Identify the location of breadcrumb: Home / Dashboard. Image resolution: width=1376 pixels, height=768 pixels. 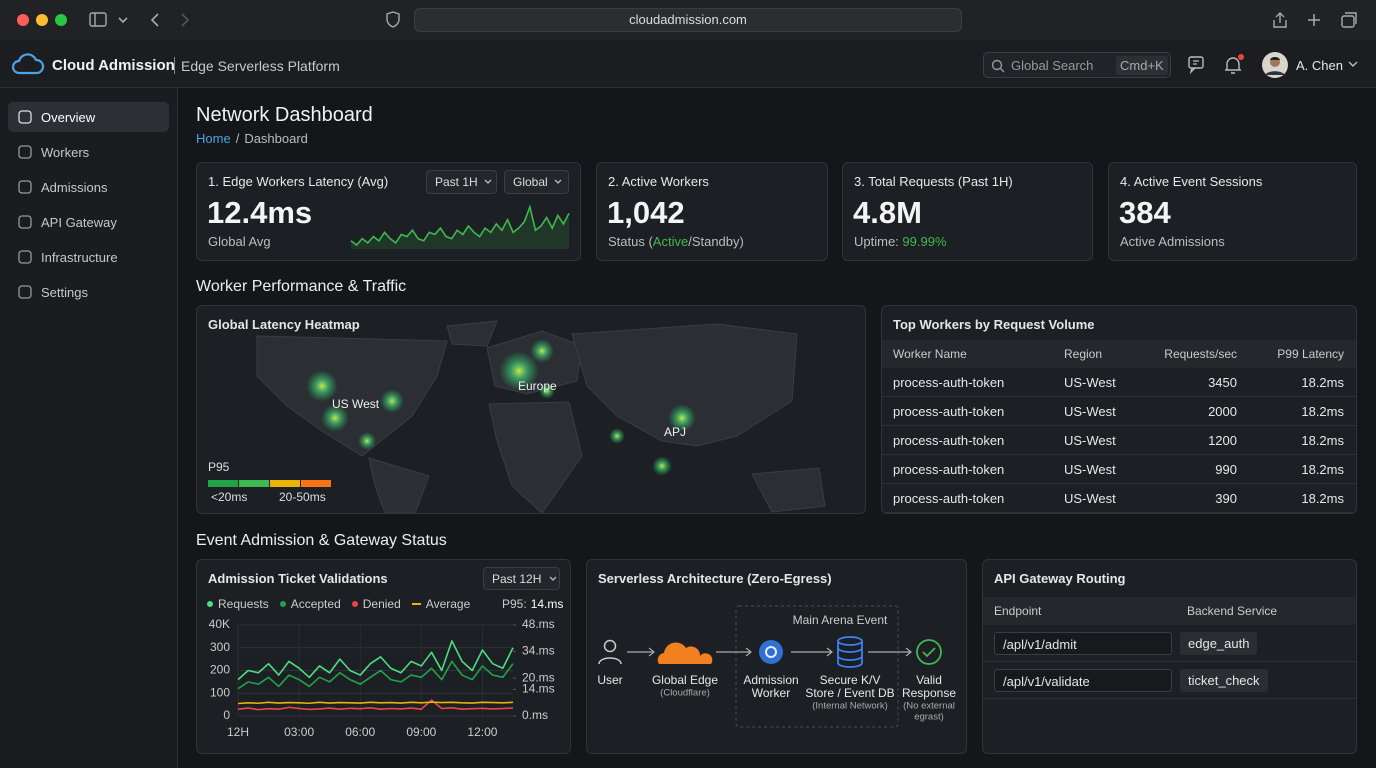
(252, 138).